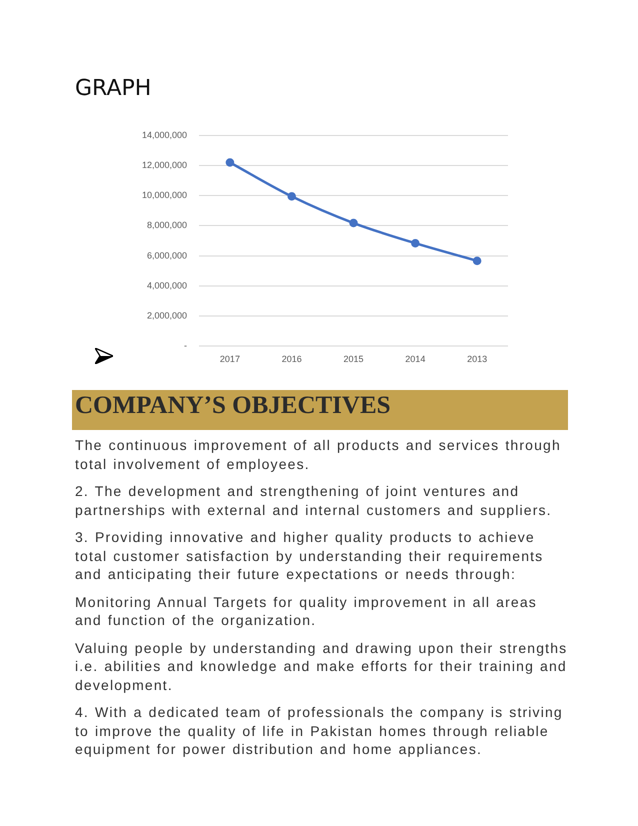 The height and width of the screenshot is (826, 638). Describe the element at coordinates (186, 345) in the screenshot. I see `y-tick-label: -` at that location.